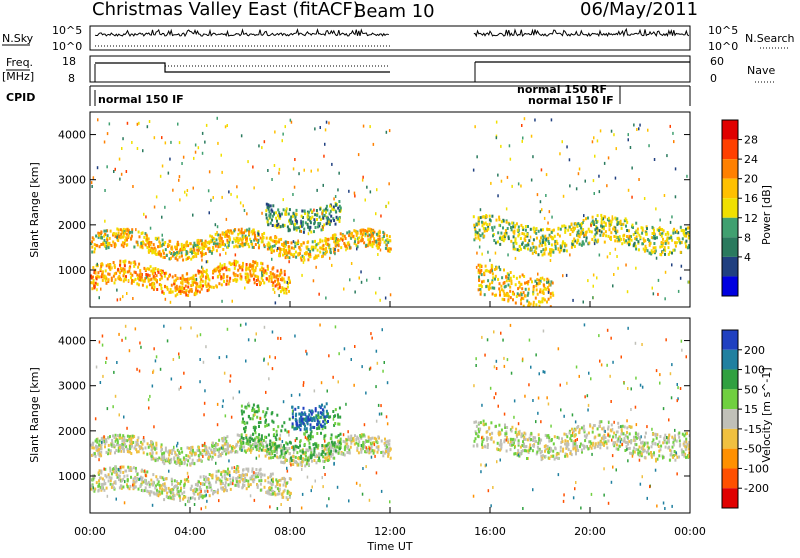 This screenshot has width=800, height=558. Describe the element at coordinates (713, 78) in the screenshot. I see `nave-tick-bottom: 0` at that location.